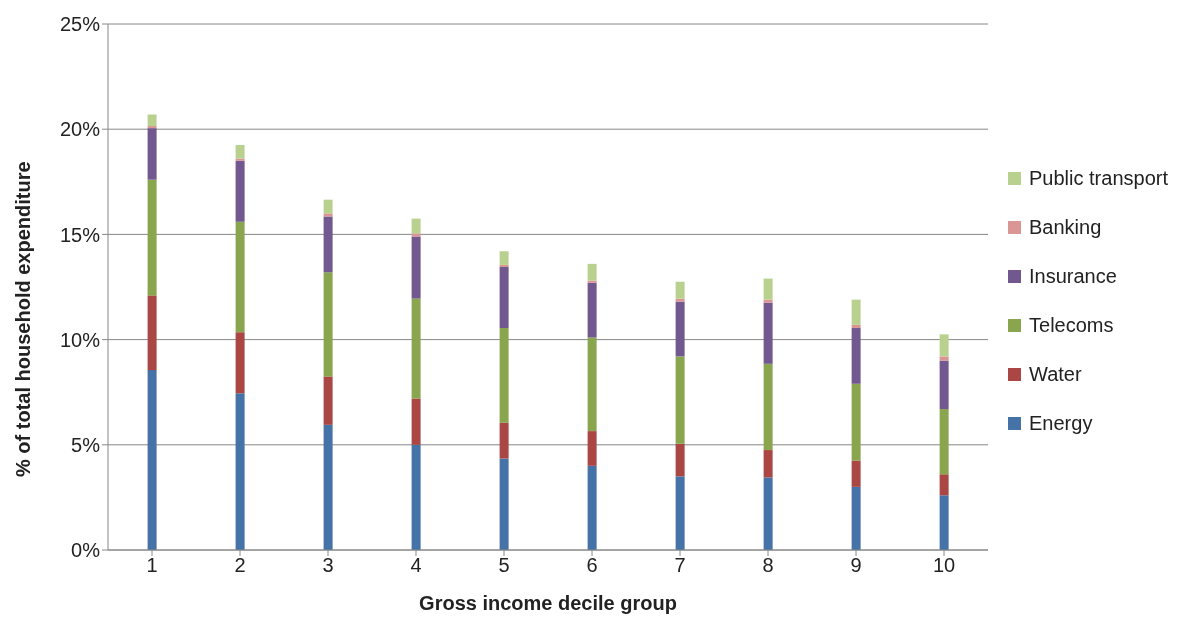 The width and height of the screenshot is (1186, 628). I want to click on x-tick-label: 6, so click(592, 565).